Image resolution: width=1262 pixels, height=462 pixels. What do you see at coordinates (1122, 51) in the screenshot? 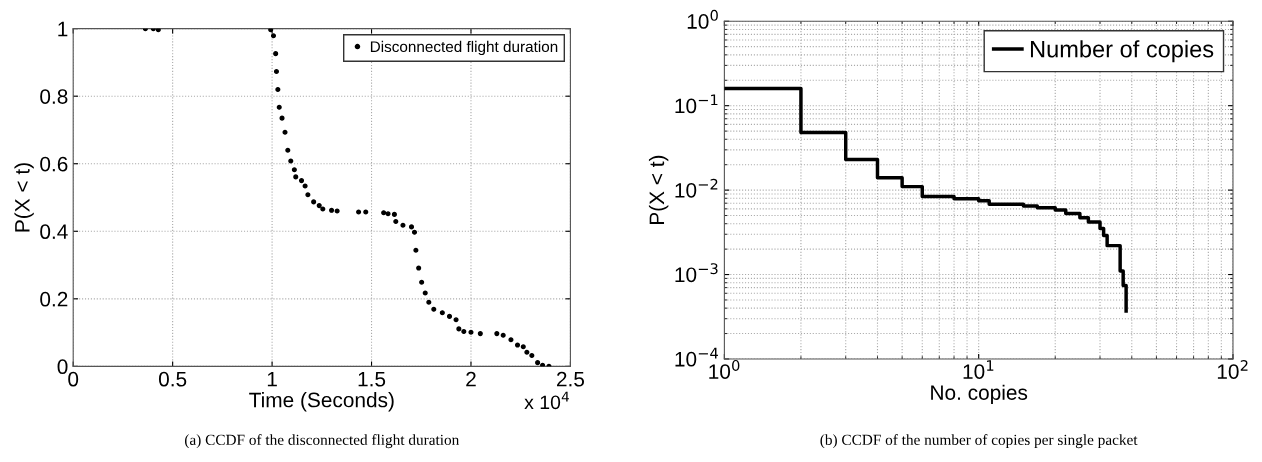
I see `legend-label: Number of copies` at bounding box center [1122, 51].